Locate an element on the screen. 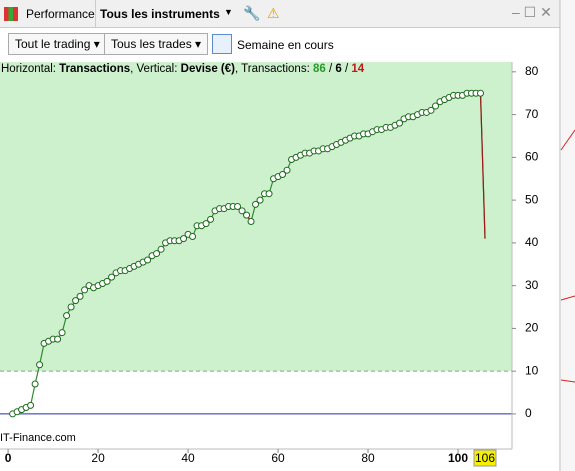 The image size is (575, 471). warning: ⚠ is located at coordinates (273, 13).